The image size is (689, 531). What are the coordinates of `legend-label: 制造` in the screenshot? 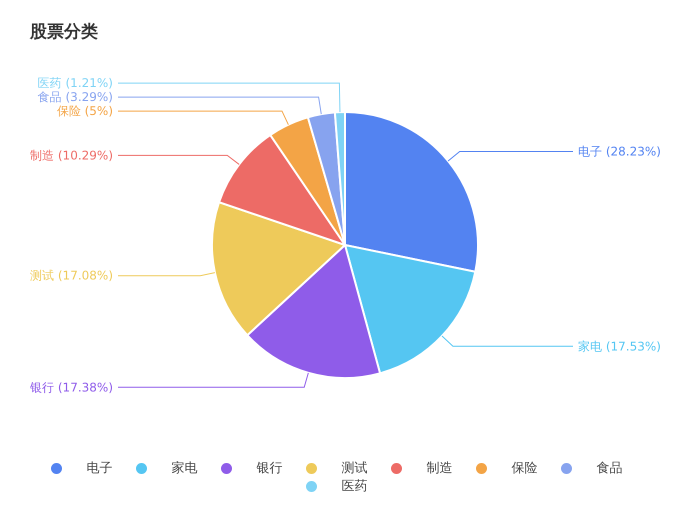 It's located at (440, 468).